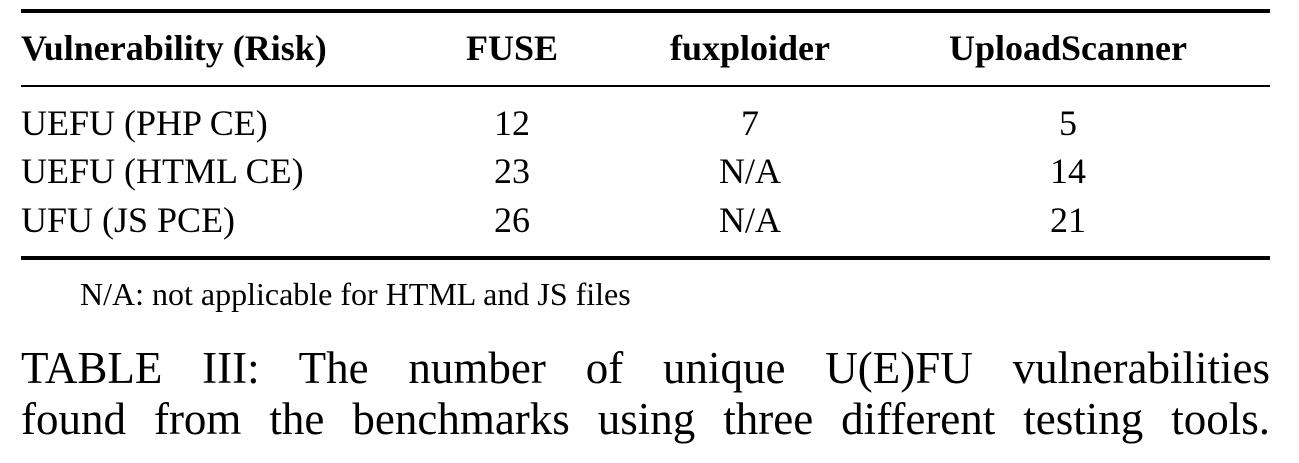  What do you see at coordinates (512, 48) in the screenshot?
I see `header-fuse: FUSE` at bounding box center [512, 48].